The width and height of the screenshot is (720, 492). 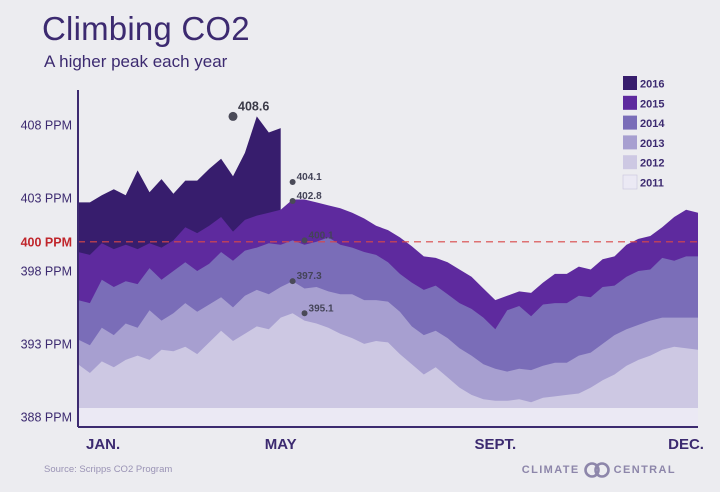 What do you see at coordinates (46, 271) in the screenshot?
I see `y-tick-label: 398 PPM` at bounding box center [46, 271].